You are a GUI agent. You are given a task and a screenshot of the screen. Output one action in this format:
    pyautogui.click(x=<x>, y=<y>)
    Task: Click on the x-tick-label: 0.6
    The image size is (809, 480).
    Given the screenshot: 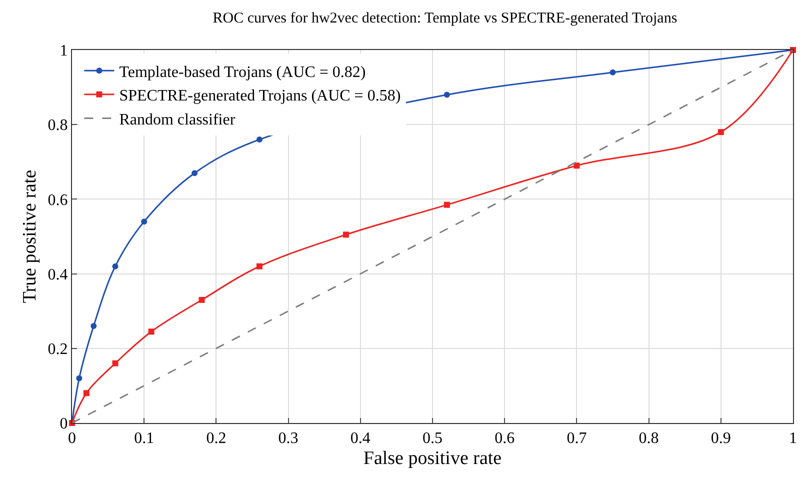 What is the action you would take?
    pyautogui.click(x=504, y=439)
    